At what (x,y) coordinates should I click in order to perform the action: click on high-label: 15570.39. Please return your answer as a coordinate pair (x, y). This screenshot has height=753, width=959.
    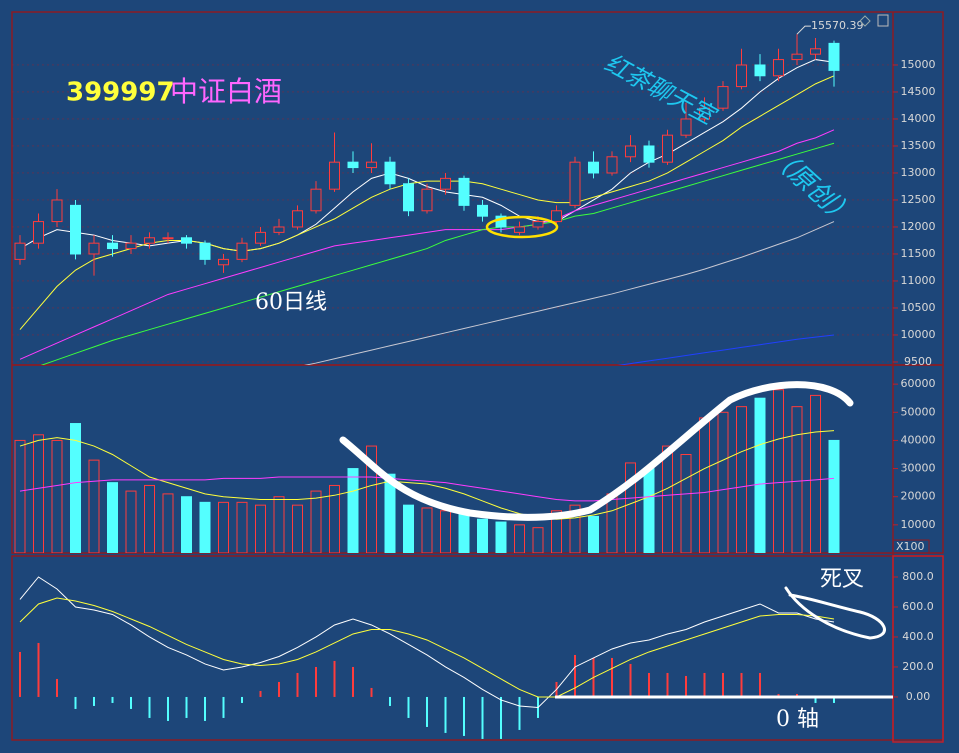
    Looking at the image, I should click on (837, 25).